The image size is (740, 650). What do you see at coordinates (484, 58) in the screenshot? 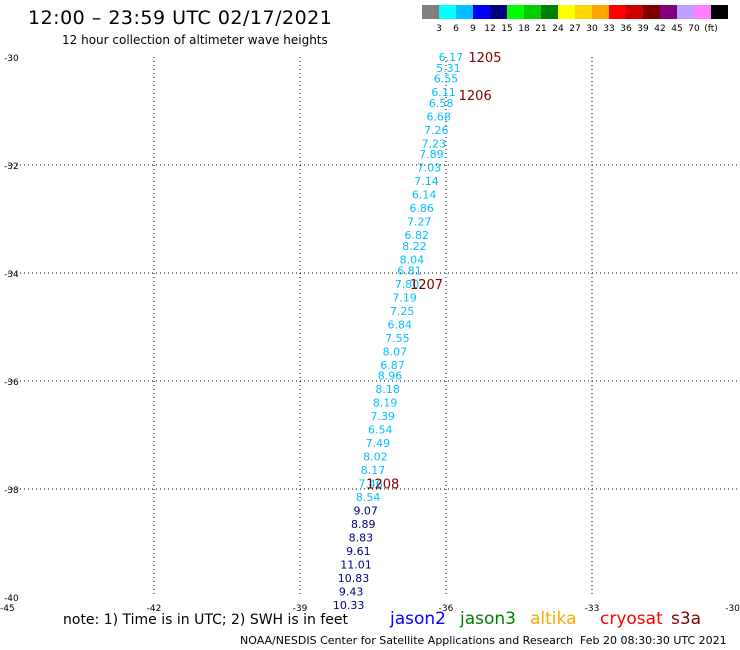
I see `time-annotation: 1205` at bounding box center [484, 58].